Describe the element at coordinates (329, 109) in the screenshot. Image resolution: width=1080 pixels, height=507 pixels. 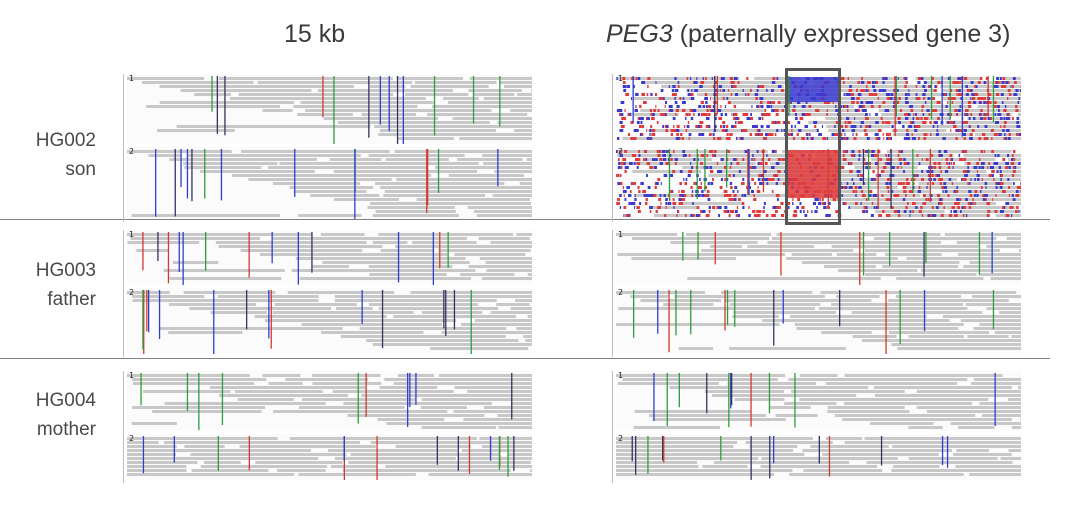
I see `haplotype-track-1: 1` at that location.